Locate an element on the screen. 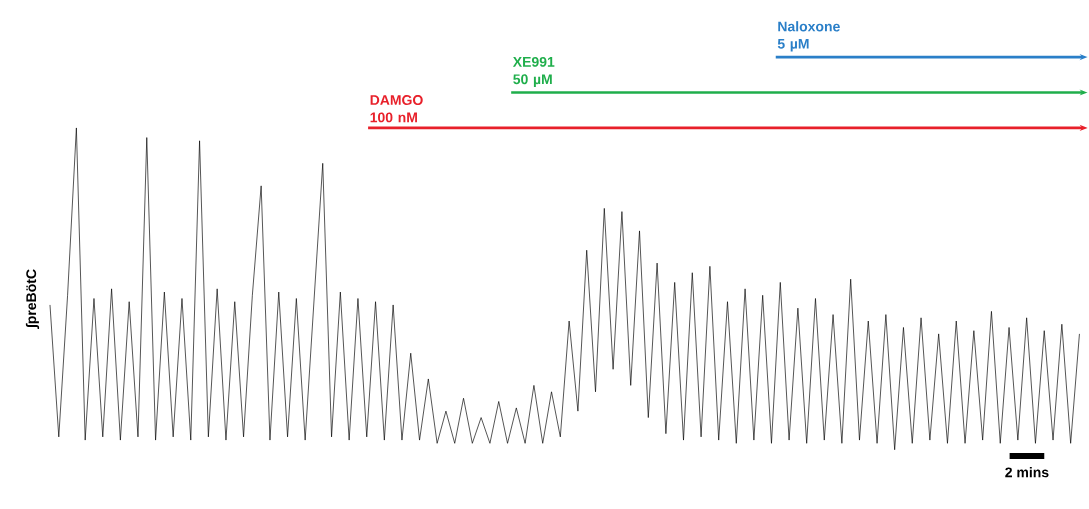  text: DAMGO 100 nM is located at coordinates (396, 109).